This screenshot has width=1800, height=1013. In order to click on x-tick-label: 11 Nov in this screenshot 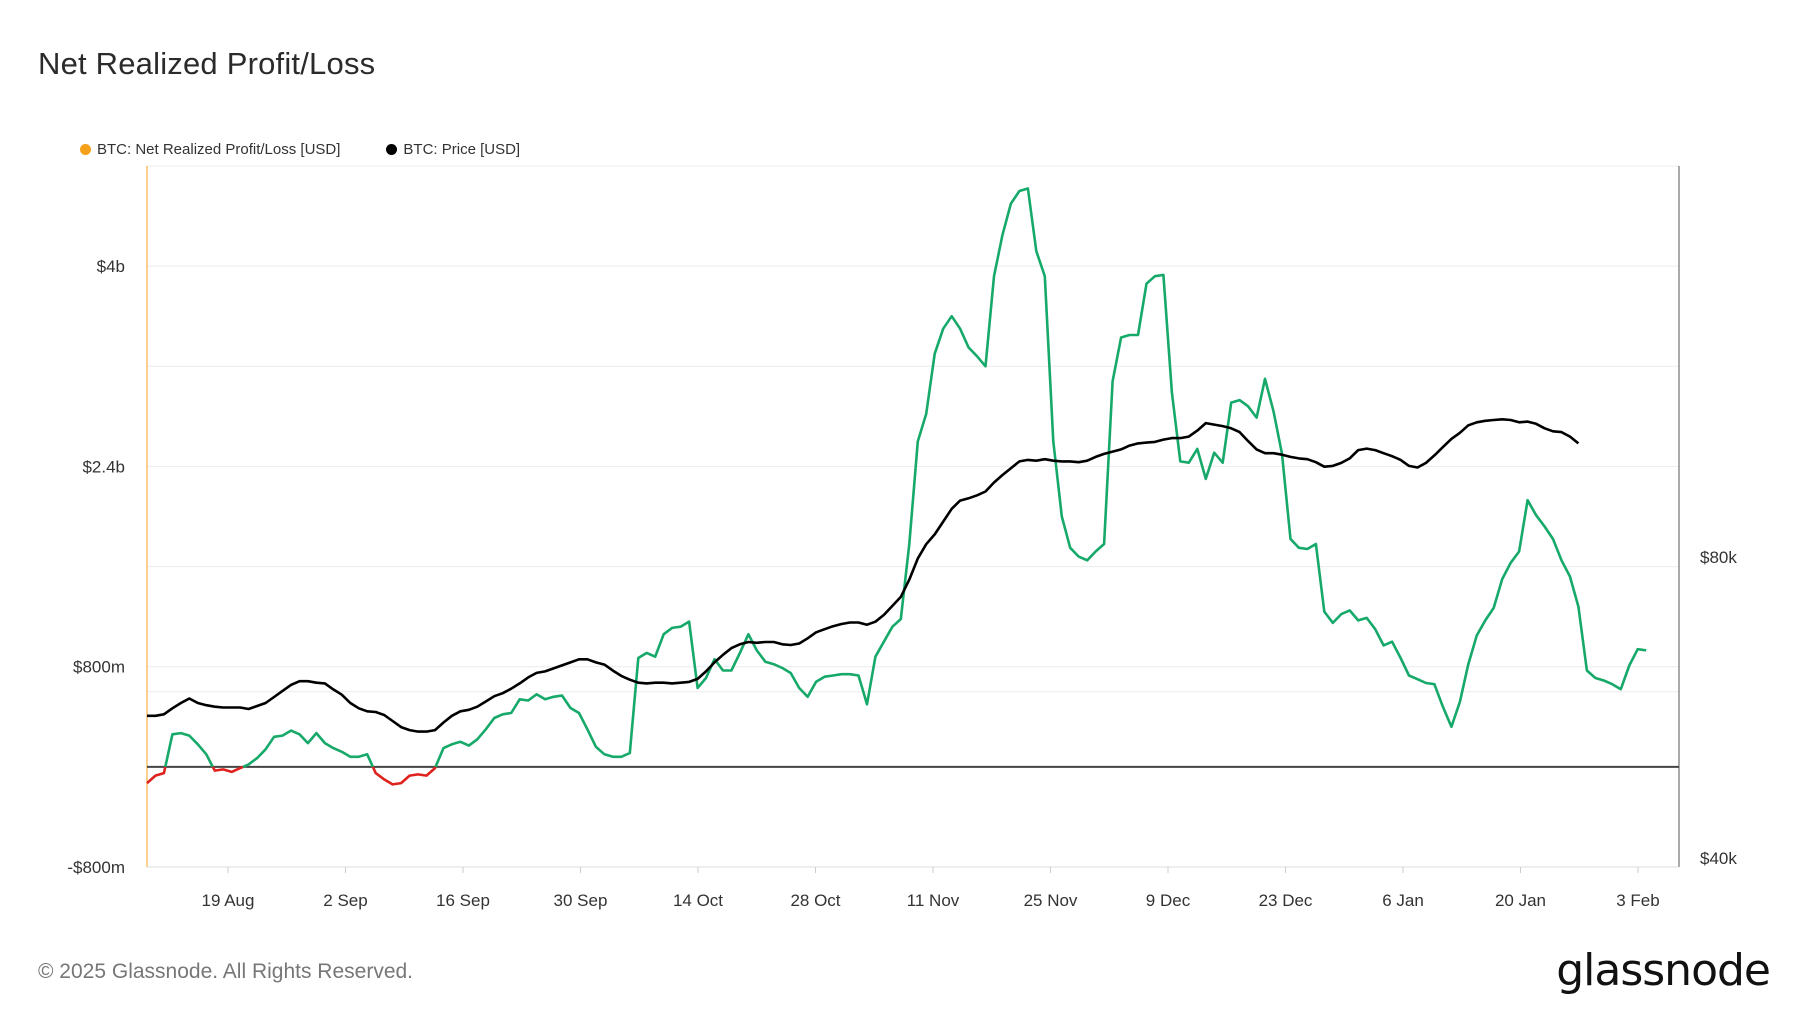, I will do `click(933, 900)`.